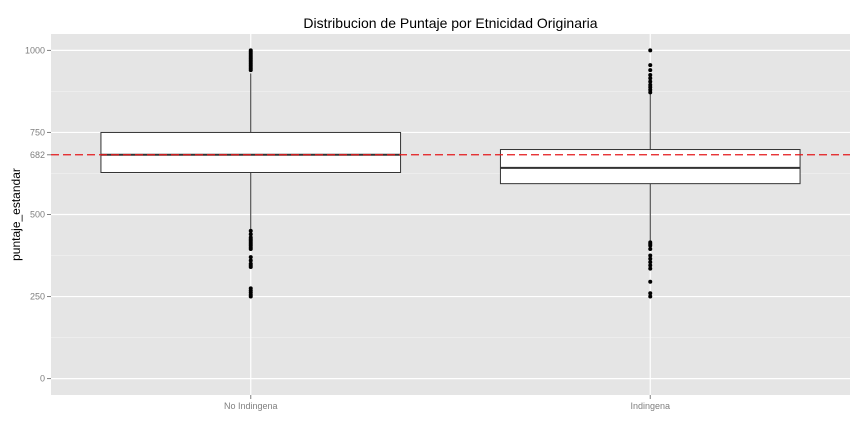  I want to click on x-axis-ticks: No Indingena Indingena, so click(447, 403).